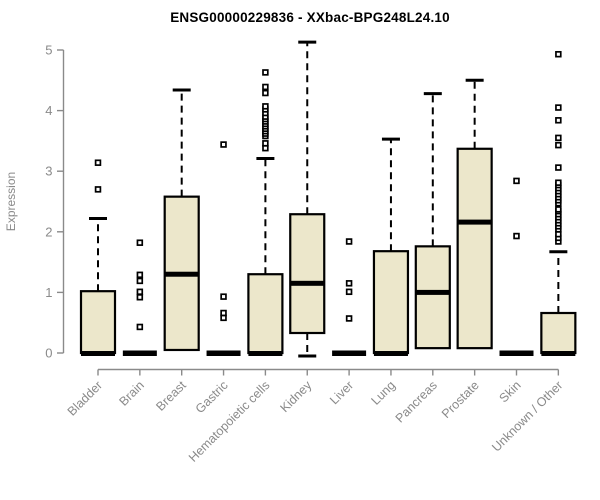  What do you see at coordinates (48, 353) in the screenshot?
I see `y-tick-label: 0` at bounding box center [48, 353].